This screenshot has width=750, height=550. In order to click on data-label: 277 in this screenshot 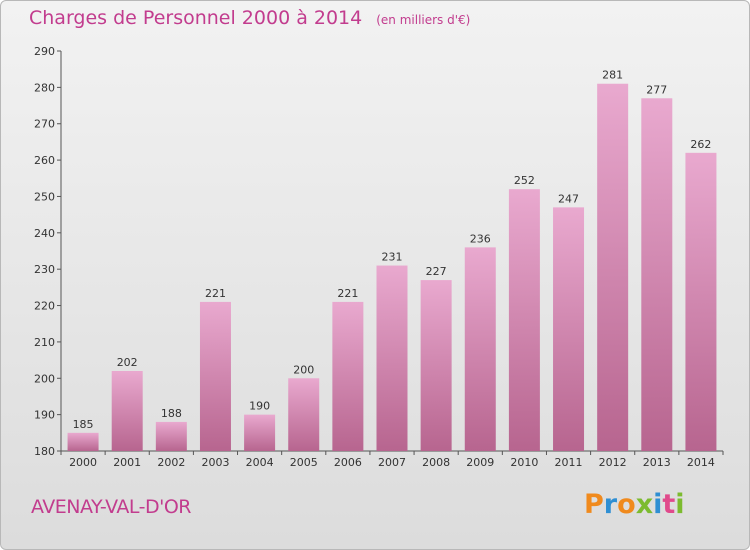, I will do `click(656, 89)`.